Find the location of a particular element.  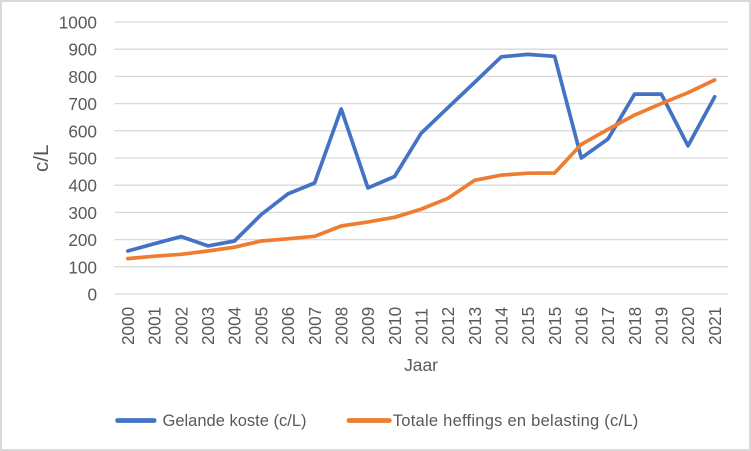

svg-text: 900 is located at coordinates (82, 50).